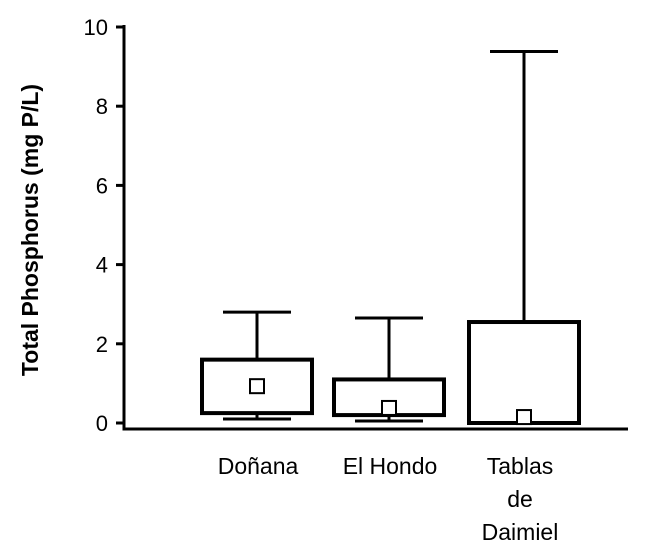  What do you see at coordinates (102, 106) in the screenshot?
I see `y-tick-label: 8` at bounding box center [102, 106].